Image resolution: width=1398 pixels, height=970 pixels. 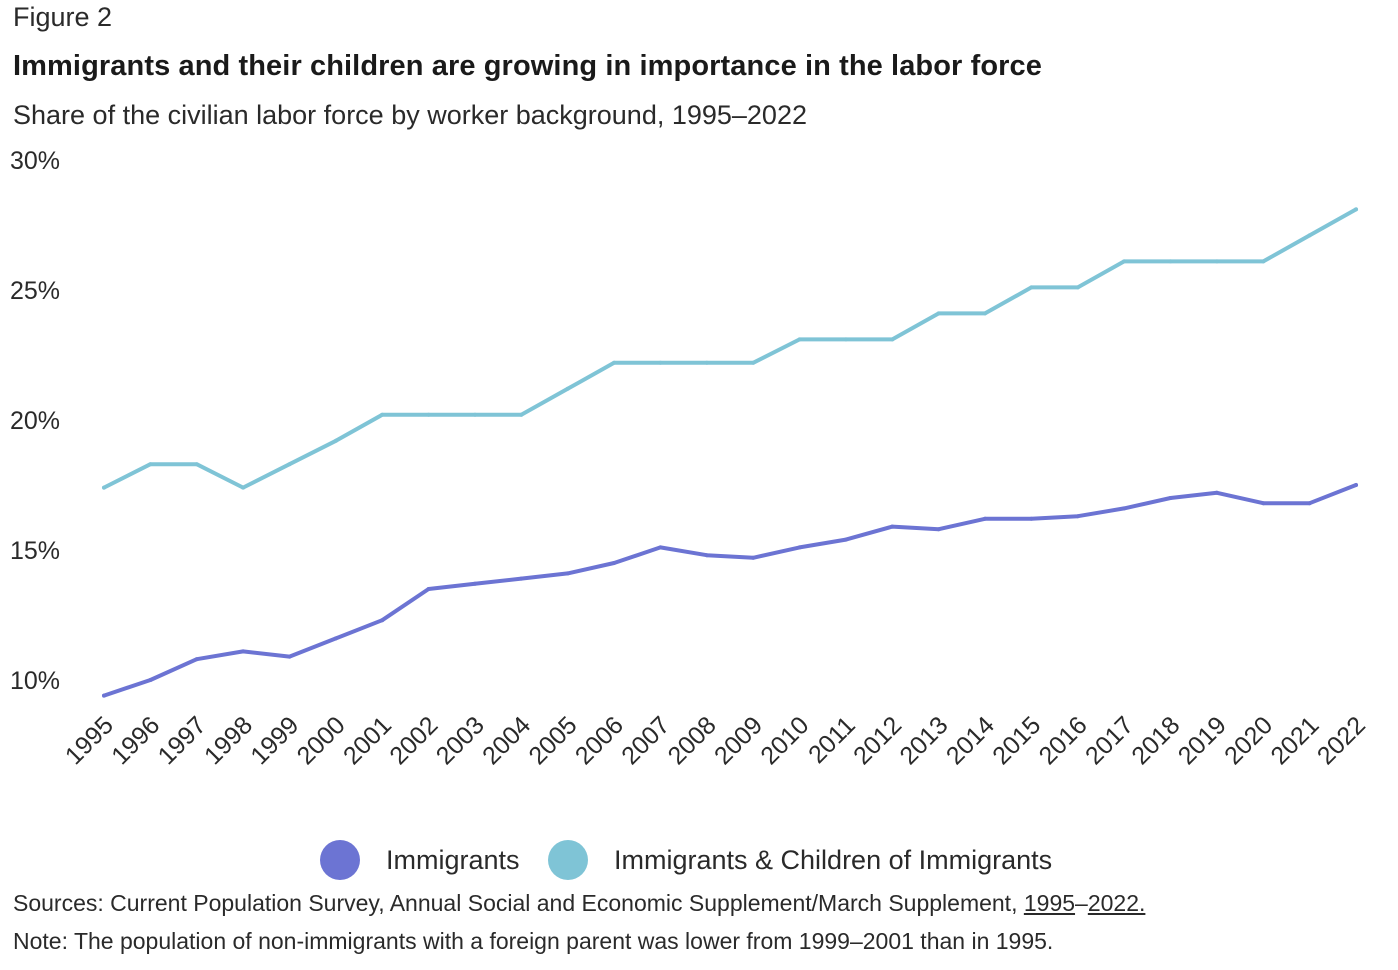 What do you see at coordinates (89, 740) in the screenshot?
I see `x-tick-label: 1995` at bounding box center [89, 740].